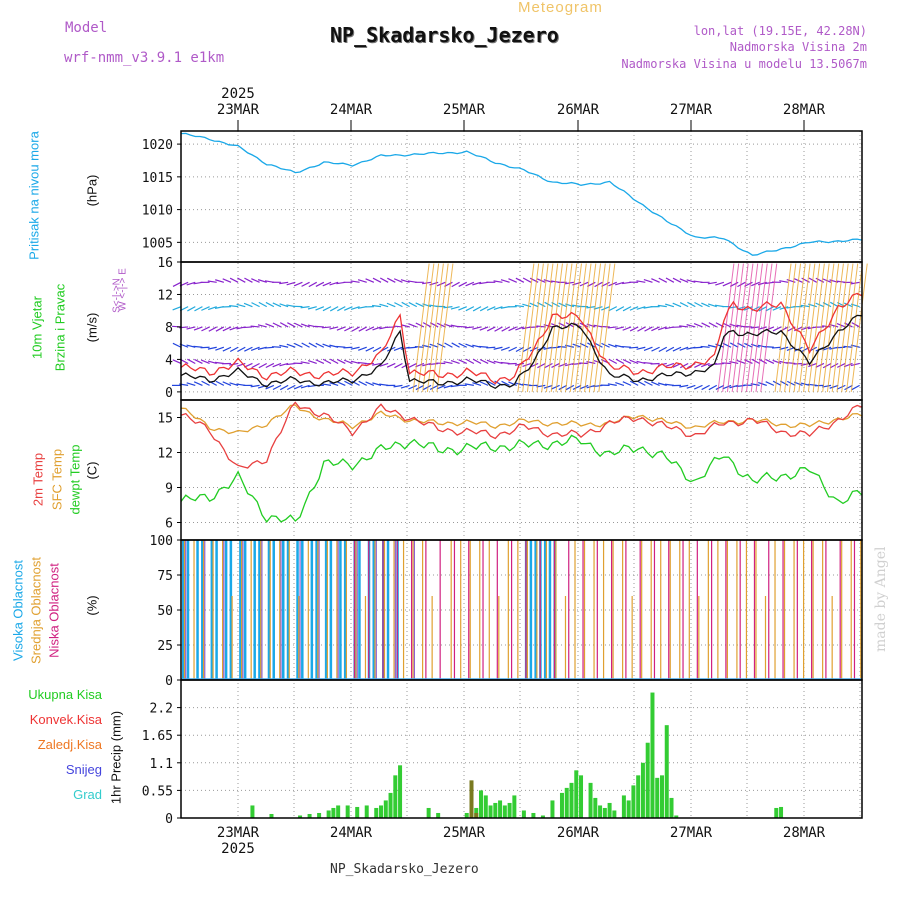 This screenshot has width=900, height=900. Describe the element at coordinates (464, 110) in the screenshot. I see `date-label-top: 25MAR` at that location.